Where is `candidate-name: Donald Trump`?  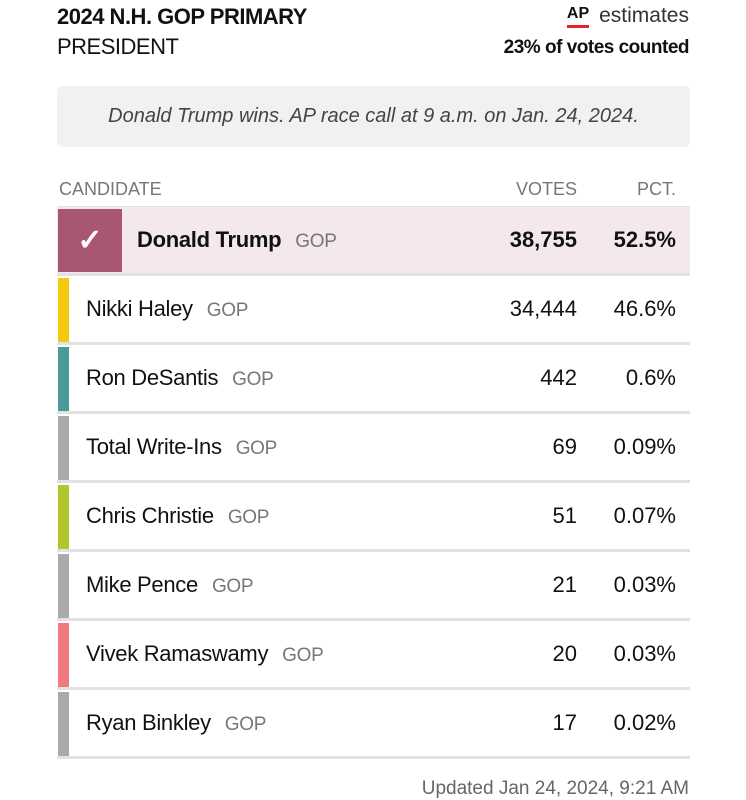 candidate-name: Donald Trump is located at coordinates (209, 239).